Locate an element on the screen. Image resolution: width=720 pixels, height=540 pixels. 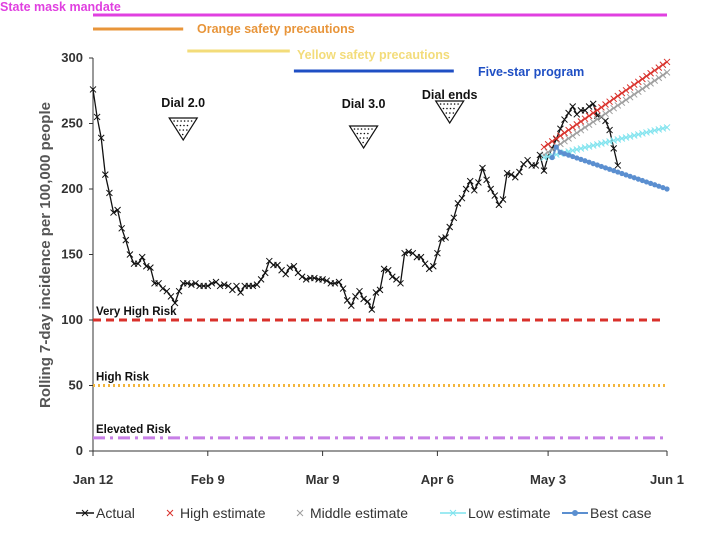
dial-markers: Dial 2.0 Dial 3.0 Dial ends is located at coordinates (319, 119).